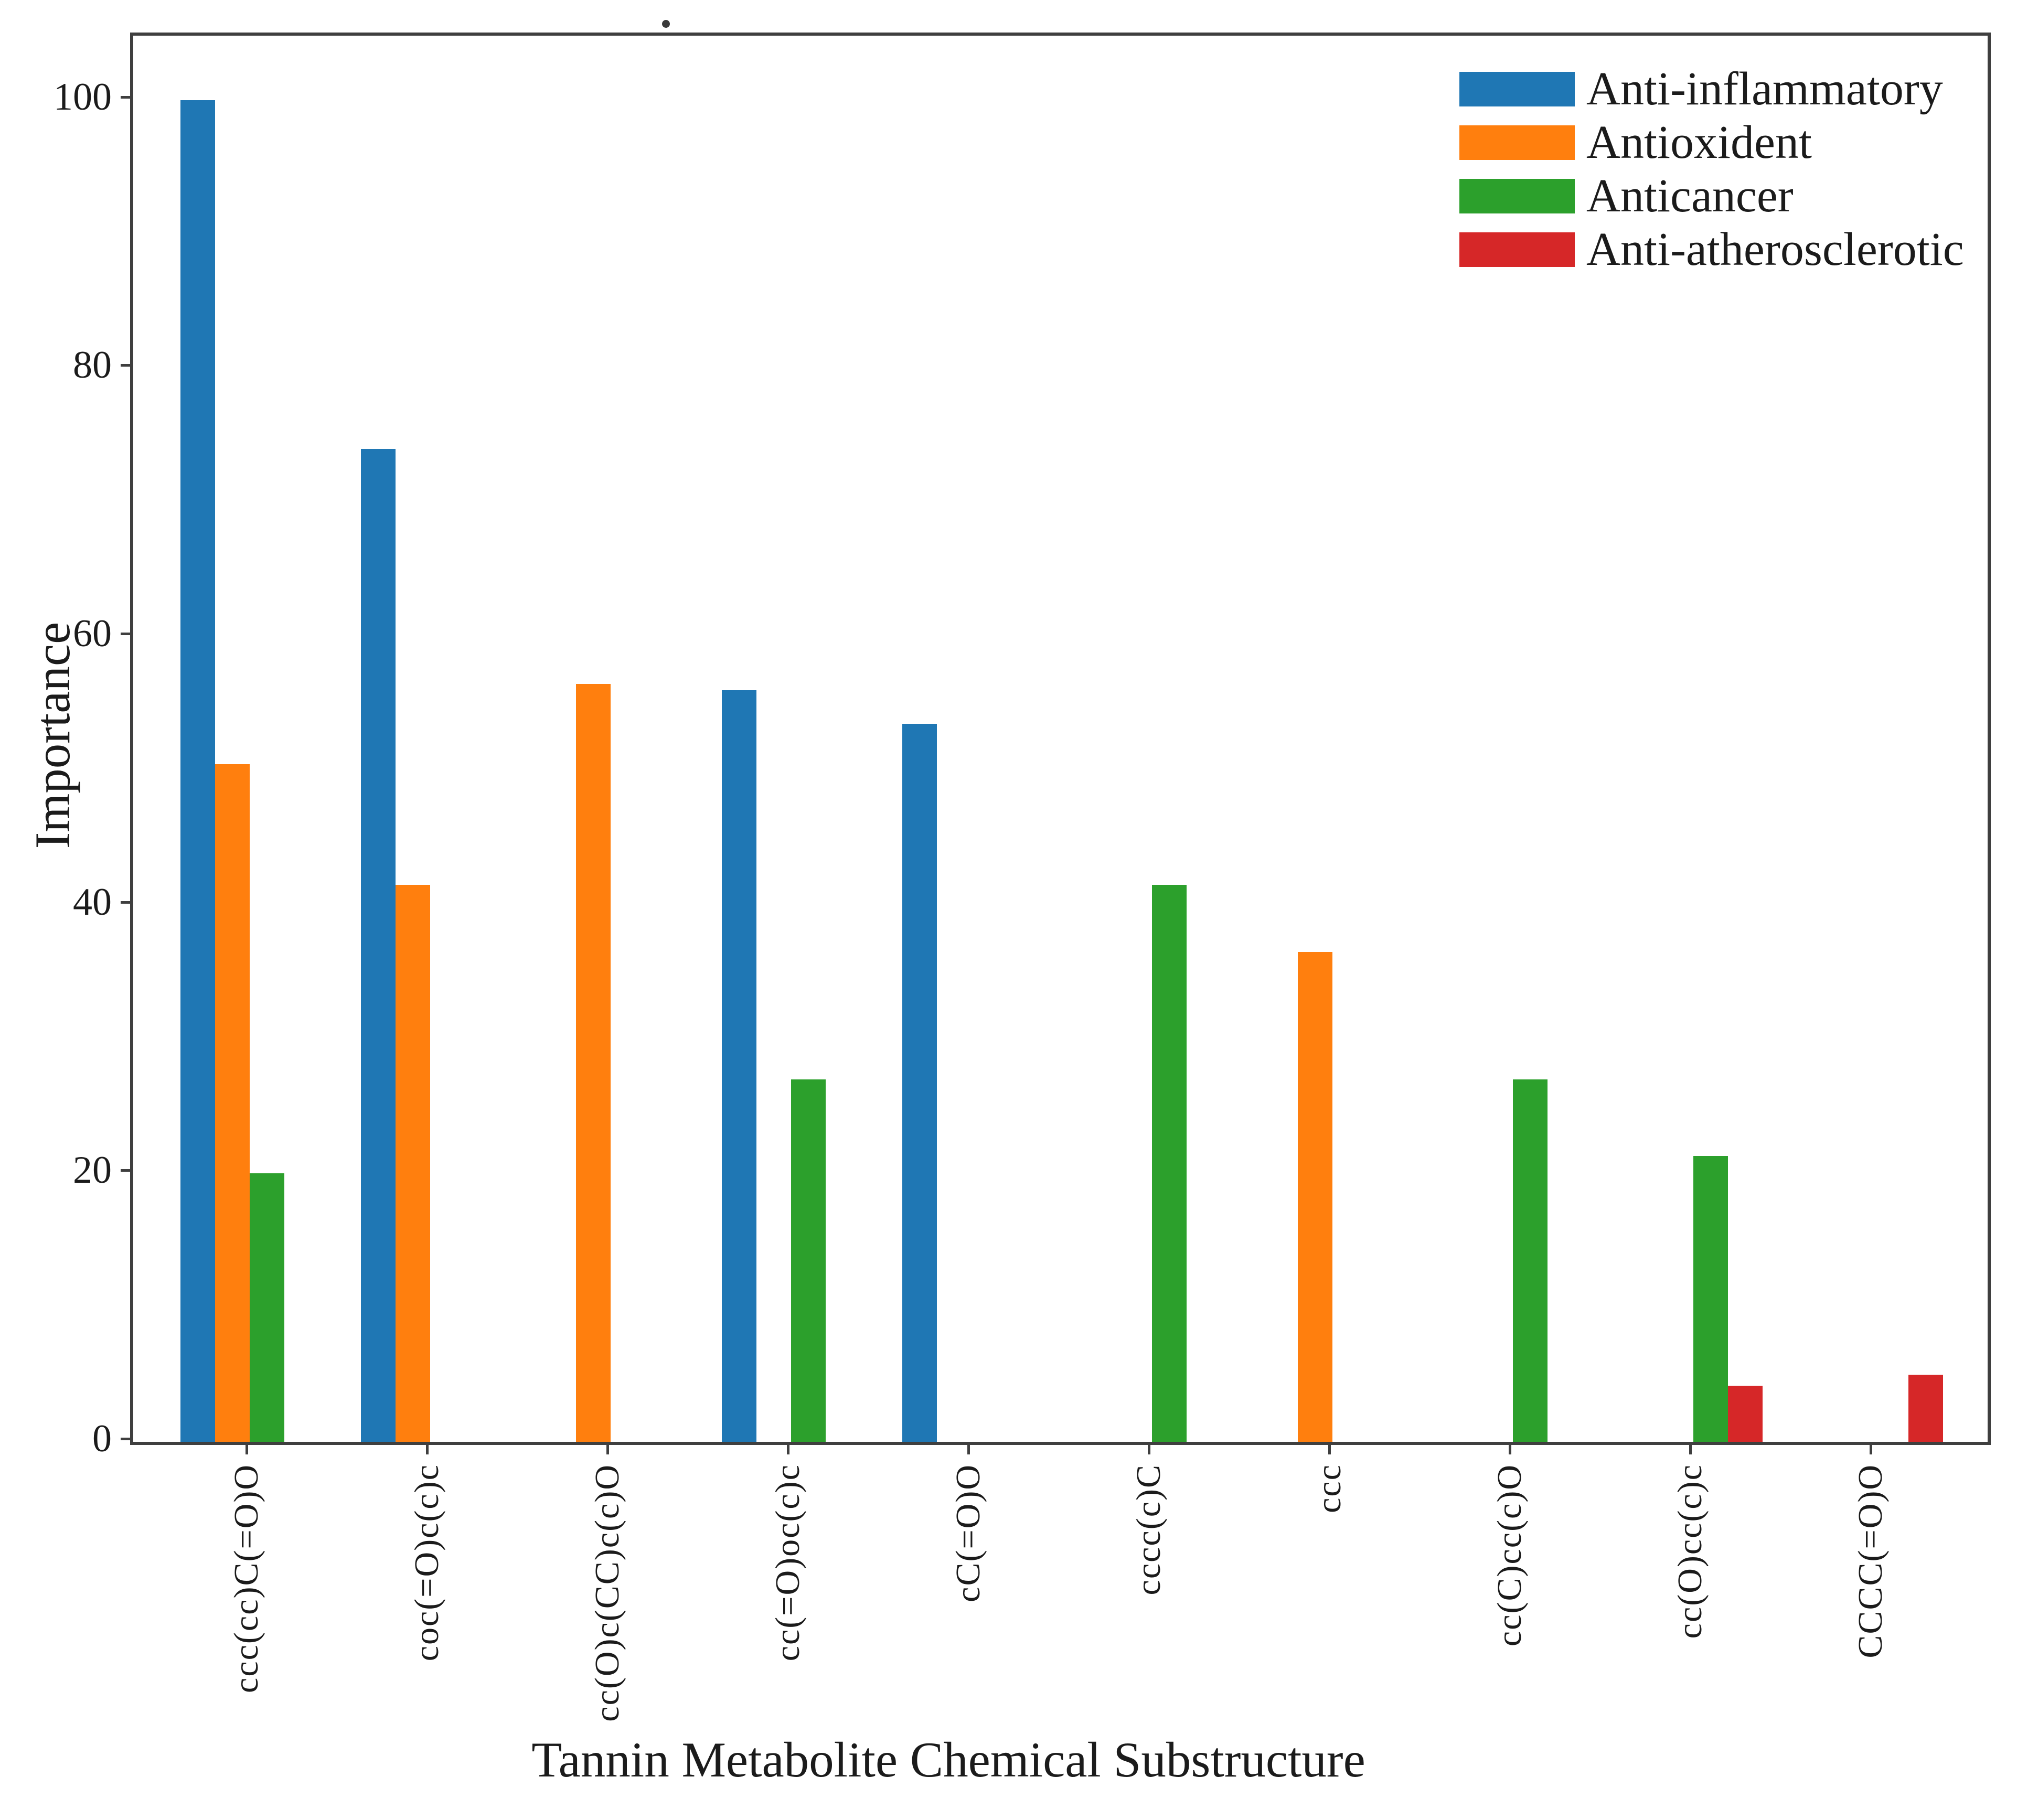 The image size is (2017, 1820). I want to click on bar-anti-inflammatory-ccc-cc-c-o-o, so click(198, 771).